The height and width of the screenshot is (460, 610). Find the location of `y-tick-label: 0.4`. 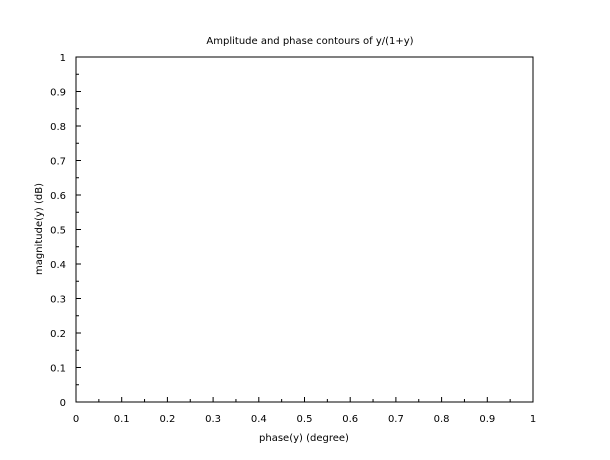

y-tick-label: 0.4 is located at coordinates (58, 265).